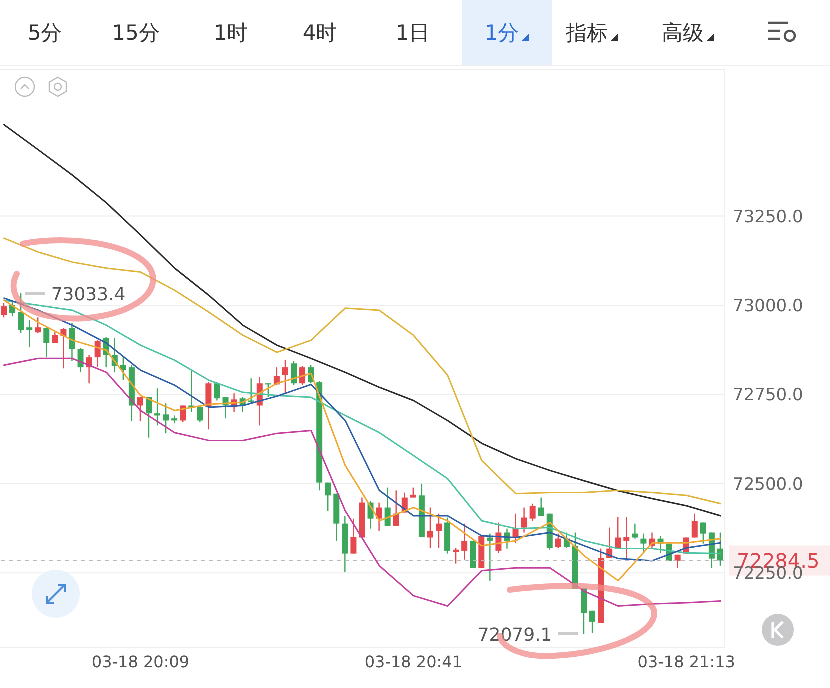  What do you see at coordinates (413, 662) in the screenshot?
I see `x-tick-label: 03-18 20:41` at bounding box center [413, 662].